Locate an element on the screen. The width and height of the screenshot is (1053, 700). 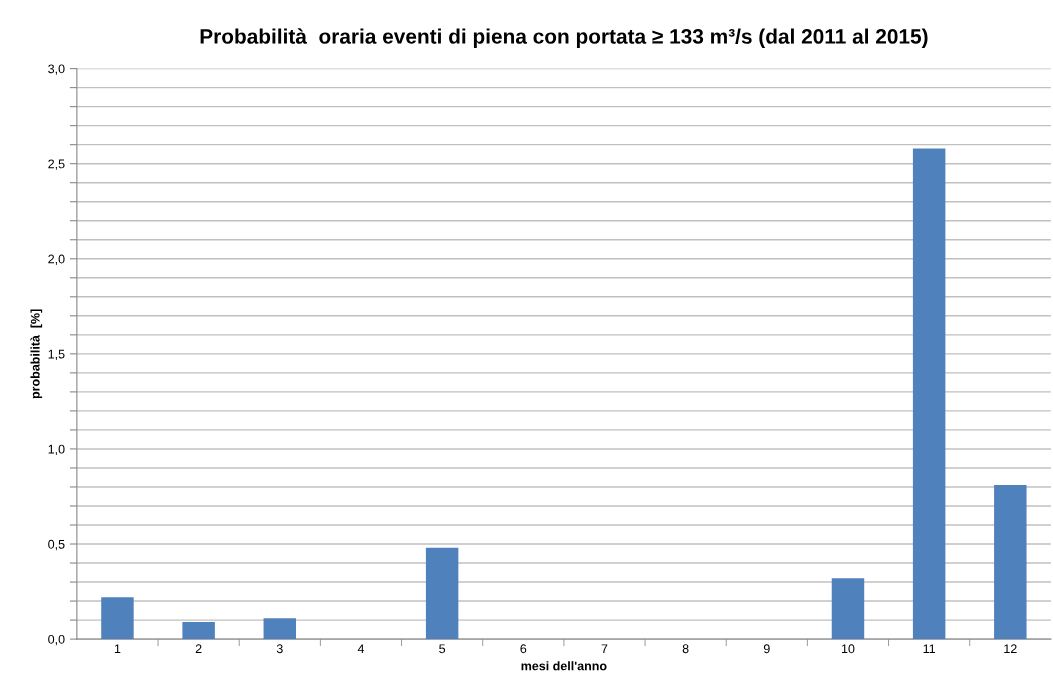
x-axis-title: mesi dell'anno is located at coordinates (564, 666).